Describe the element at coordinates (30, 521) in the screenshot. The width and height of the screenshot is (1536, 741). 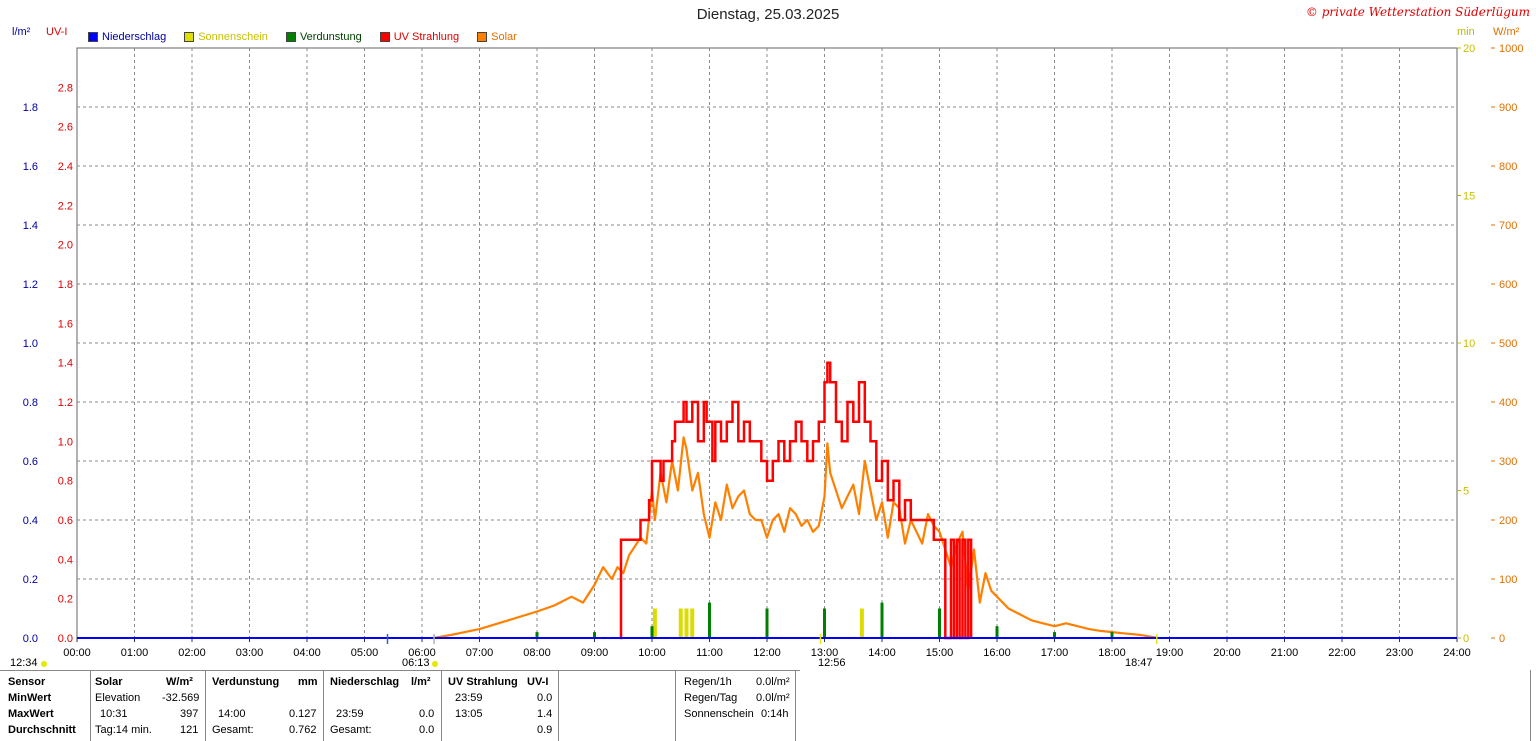
I see `rain-tick-label: 0.4` at that location.